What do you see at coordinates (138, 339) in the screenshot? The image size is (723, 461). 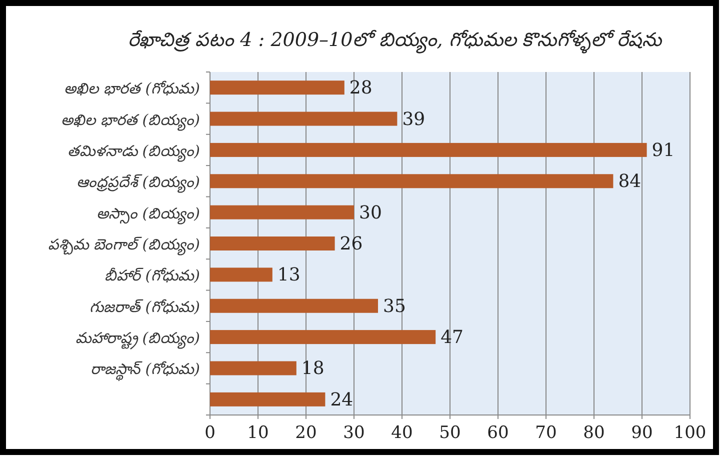 I see `y-tick-label: మహారాష్ట్ర (బియ్యం)` at bounding box center [138, 339].